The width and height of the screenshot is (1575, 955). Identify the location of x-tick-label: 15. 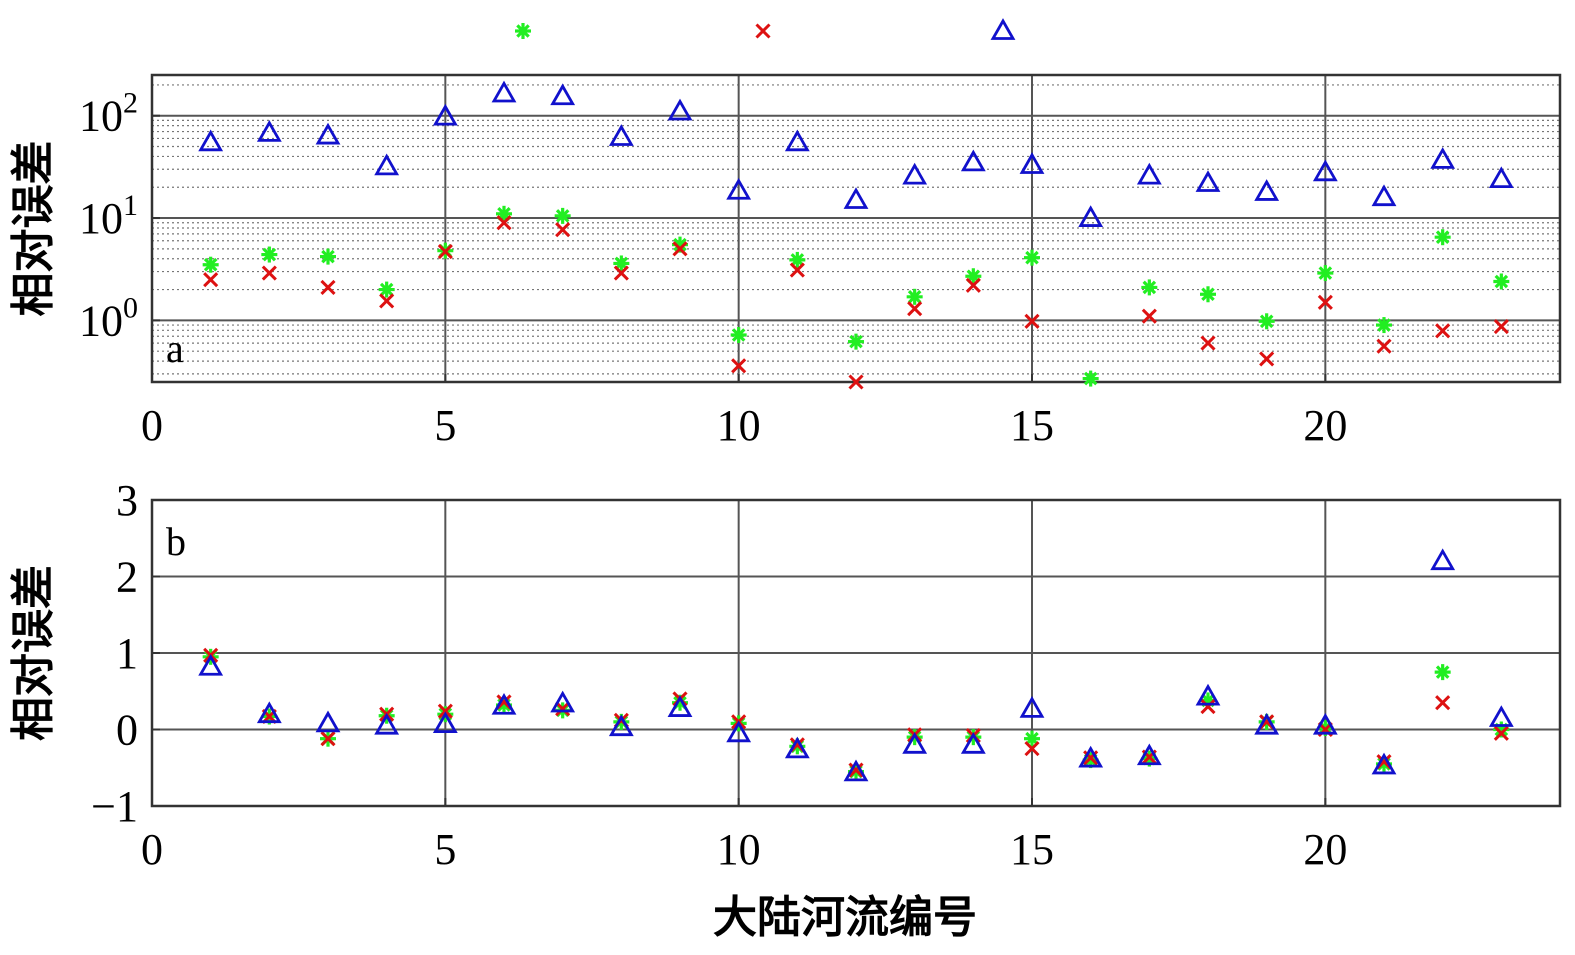
(1032, 849).